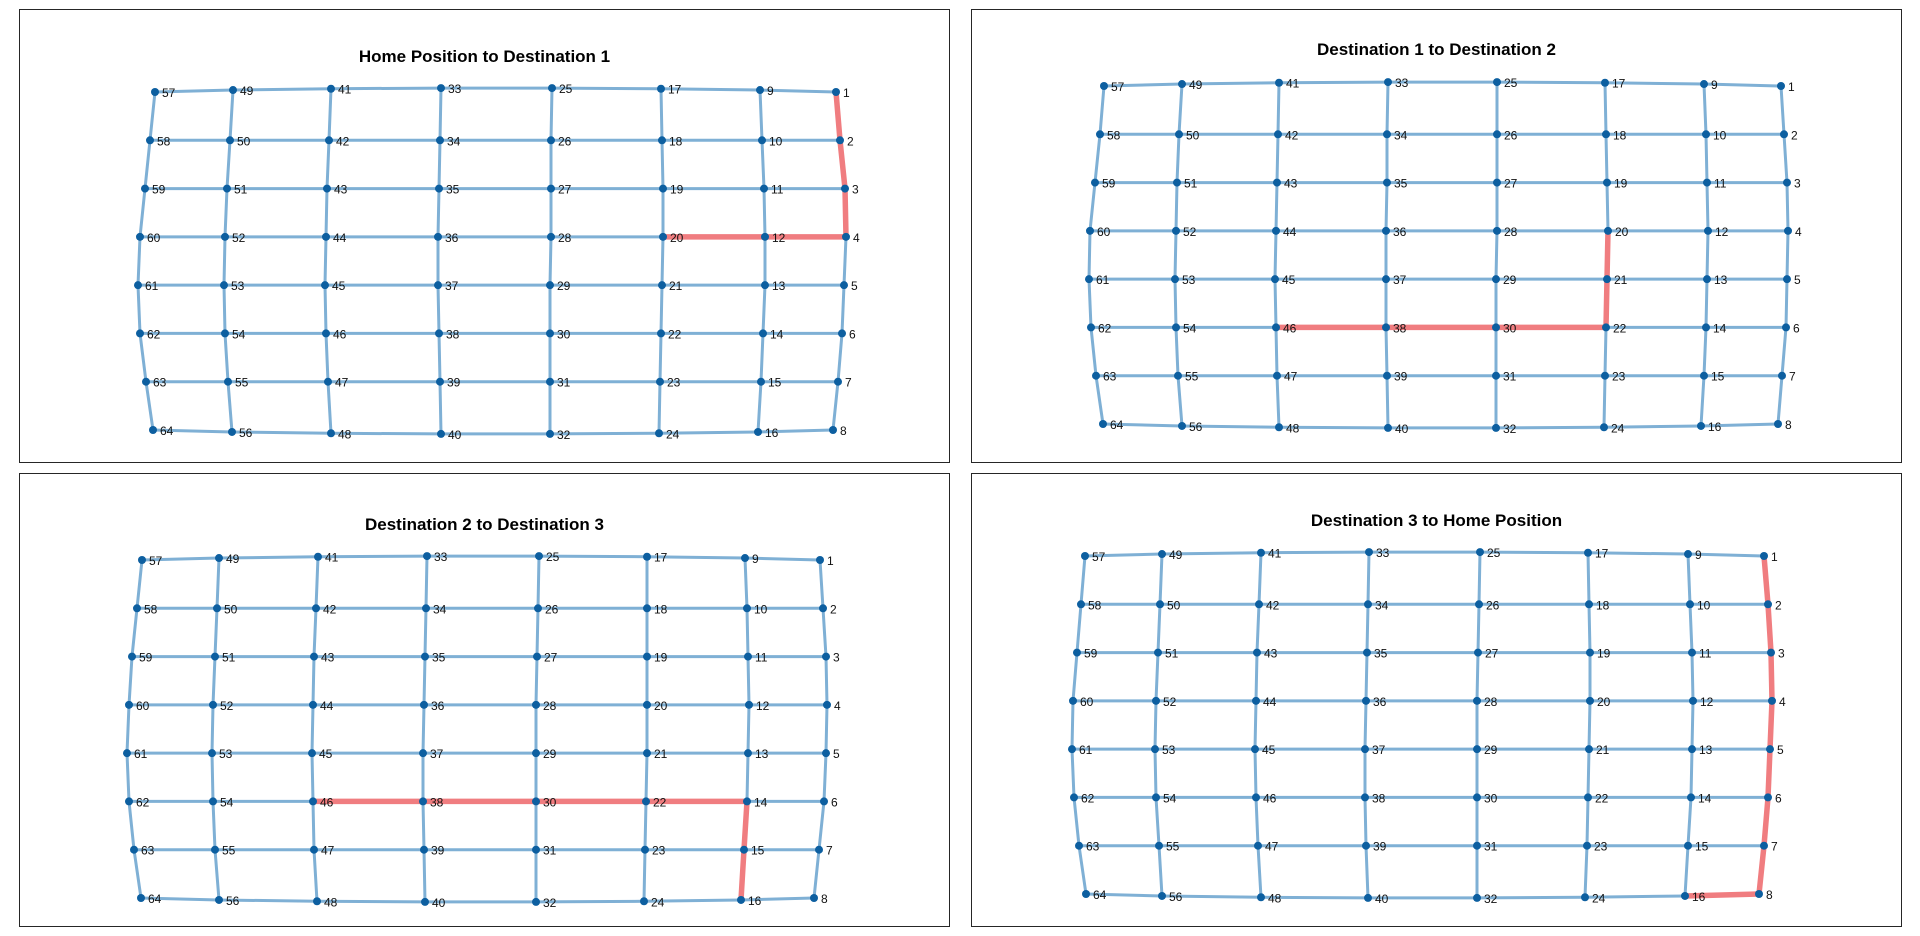 Image resolution: width=1920 pixels, height=936 pixels. Describe the element at coordinates (1780, 750) in the screenshot. I see `node-label: 5` at that location.